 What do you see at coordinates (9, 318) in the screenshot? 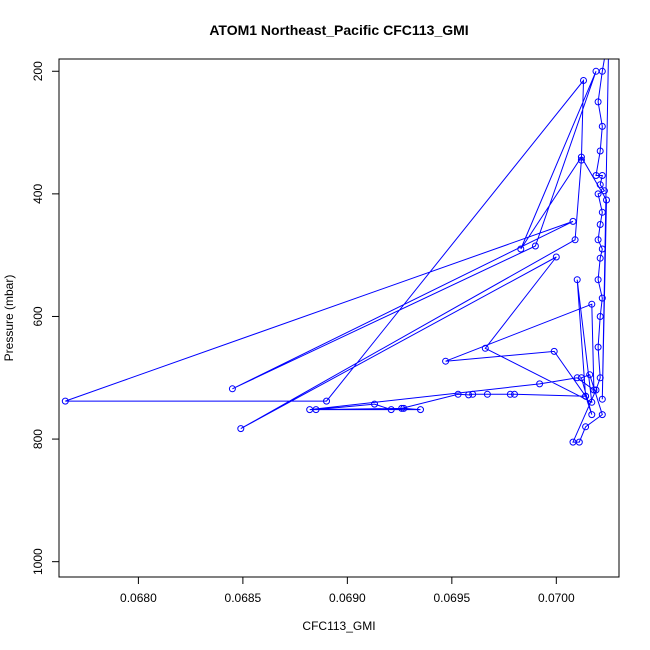
I see `y-axis-label: Pressure (mbar)` at bounding box center [9, 318].